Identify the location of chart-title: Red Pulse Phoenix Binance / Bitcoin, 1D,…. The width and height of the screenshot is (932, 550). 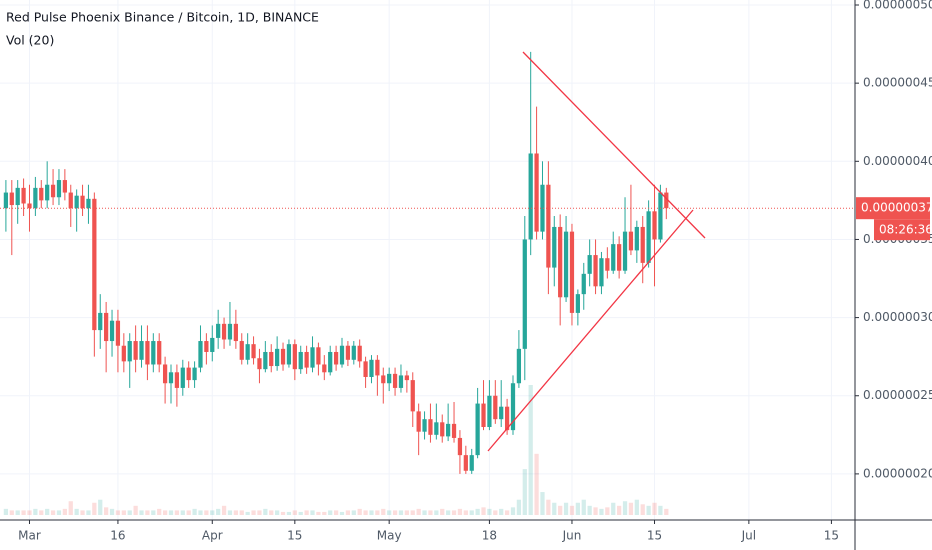
(162, 17).